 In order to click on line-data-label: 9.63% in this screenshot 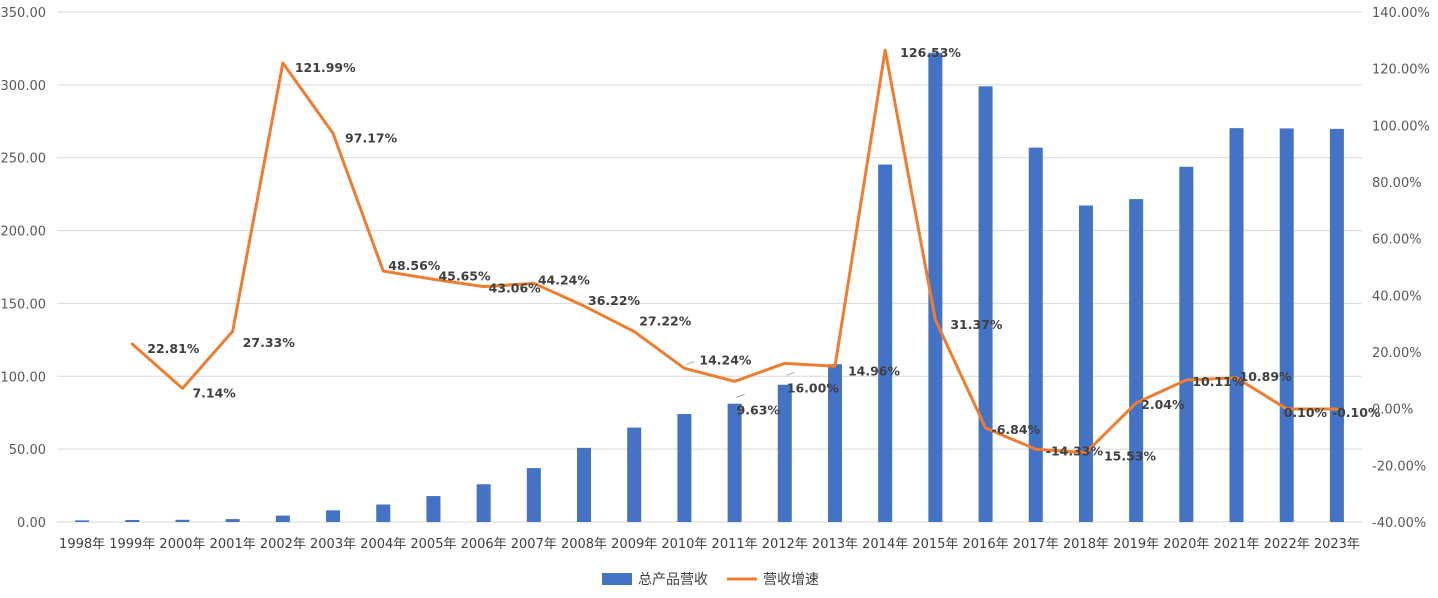, I will do `click(759, 409)`.